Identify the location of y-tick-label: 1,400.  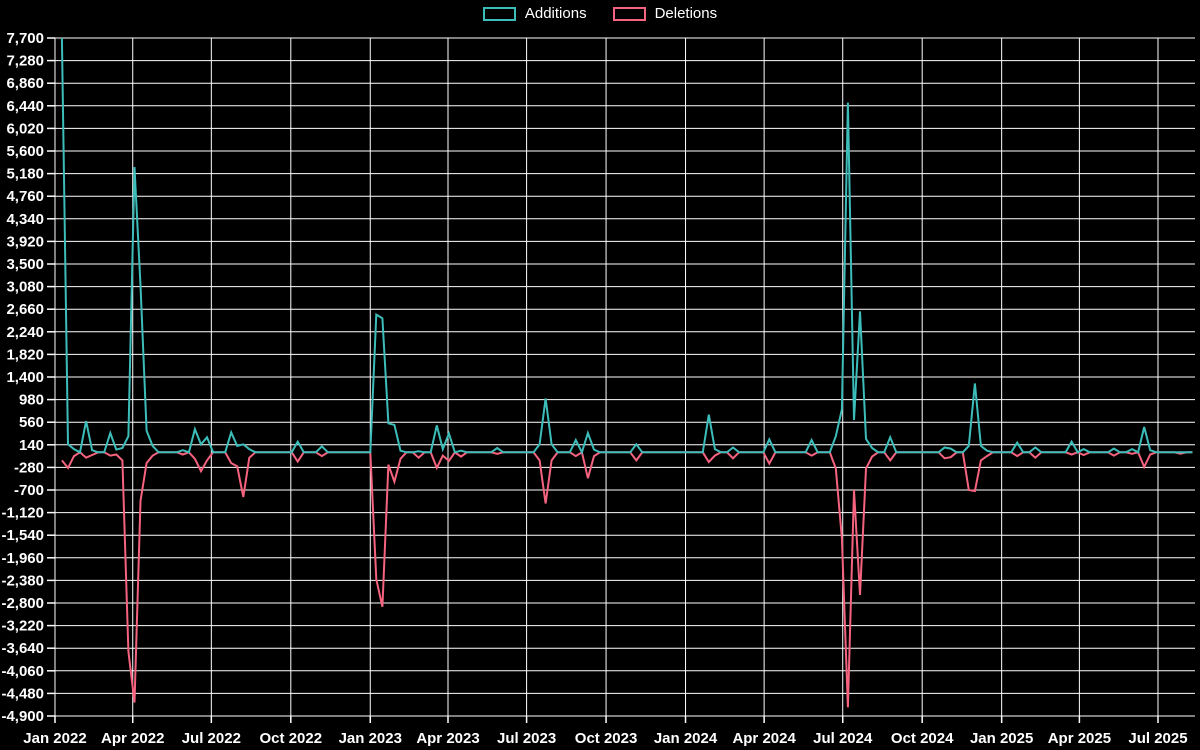
(25, 377).